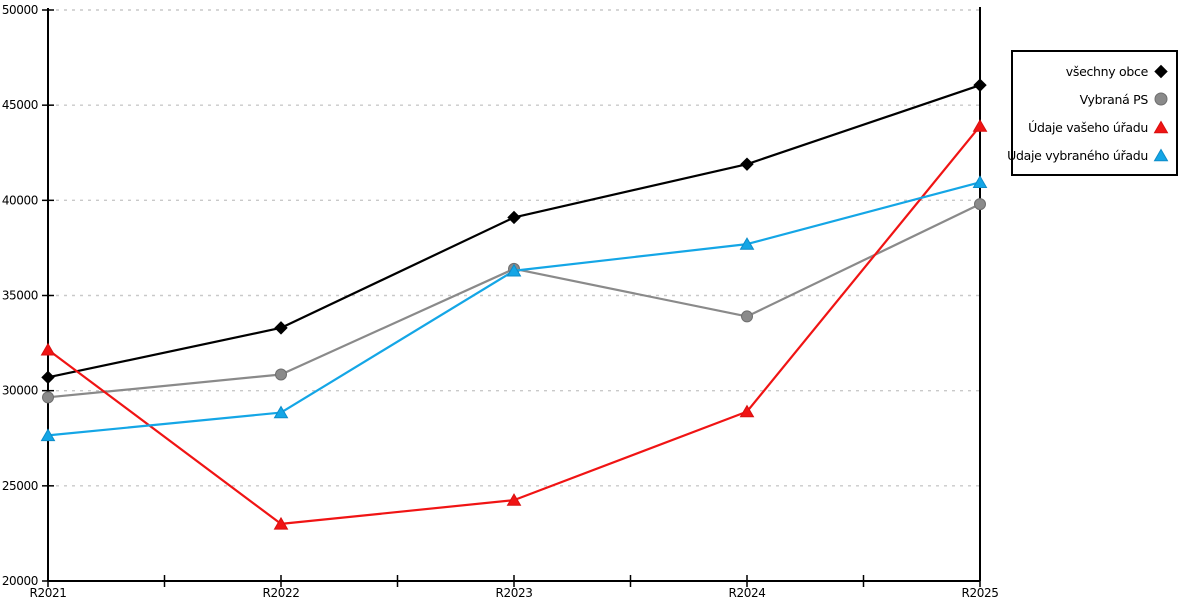 The height and width of the screenshot is (600, 1200). Describe the element at coordinates (747, 593) in the screenshot. I see `x-axis-tick-label: R2024` at that location.